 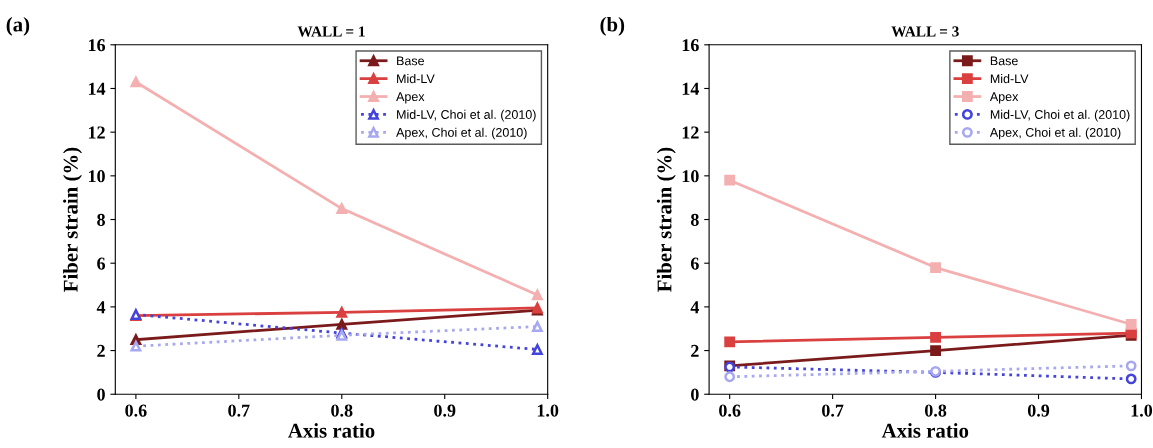 What do you see at coordinates (612, 26) in the screenshot?
I see `text: (b)` at bounding box center [612, 26].